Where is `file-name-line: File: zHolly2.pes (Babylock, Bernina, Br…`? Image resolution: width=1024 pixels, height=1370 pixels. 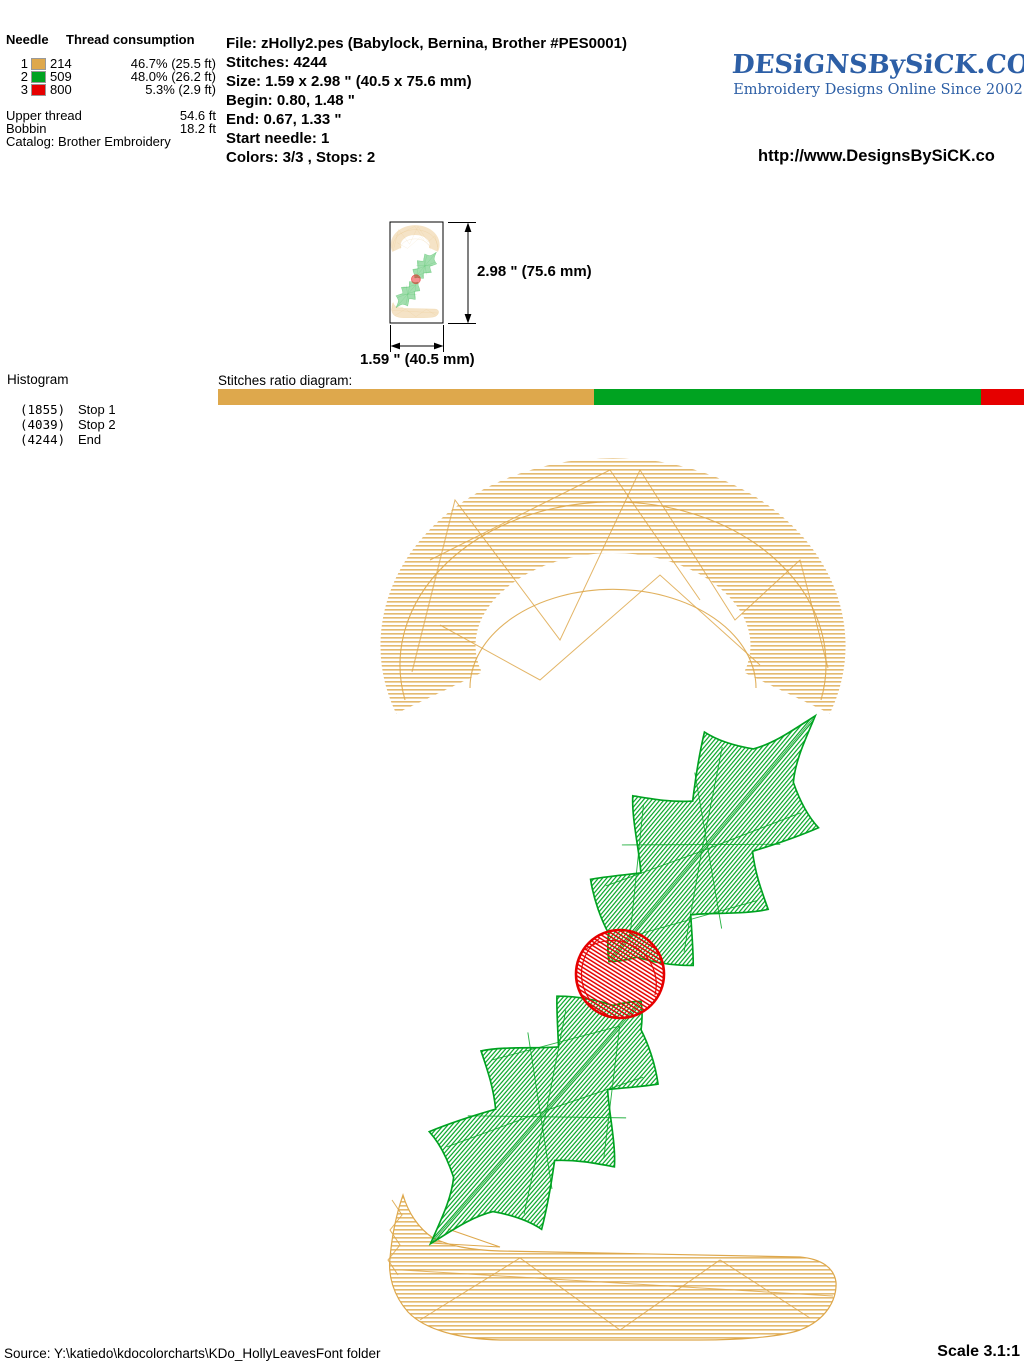 file-name-line: File: zHolly2.pes (Babylock, Bernina, Br… is located at coordinates (426, 43).